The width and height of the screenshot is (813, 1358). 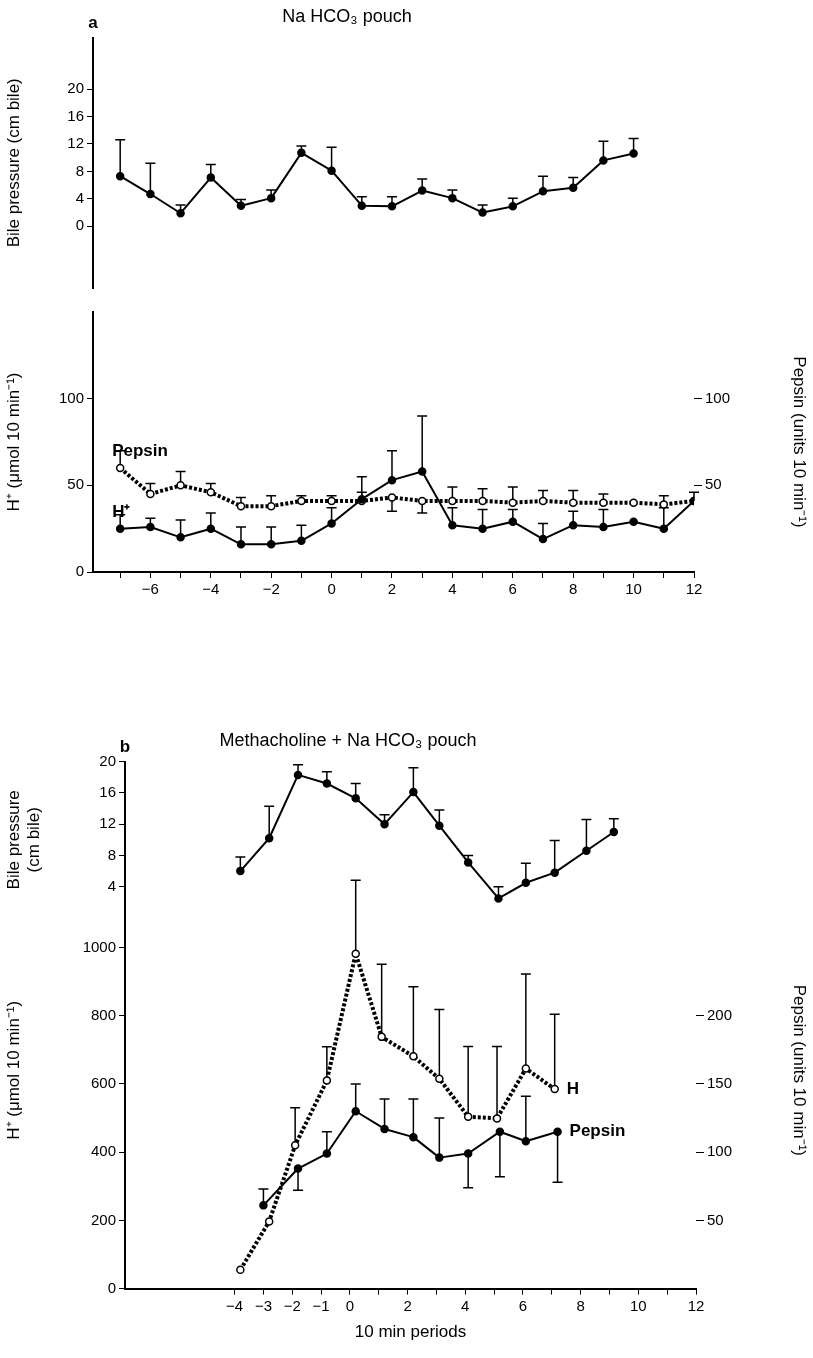 What do you see at coordinates (800, 1070) in the screenshot?
I see `y2-axis-title: Pepsin (units 10 min⁻¹)` at bounding box center [800, 1070].